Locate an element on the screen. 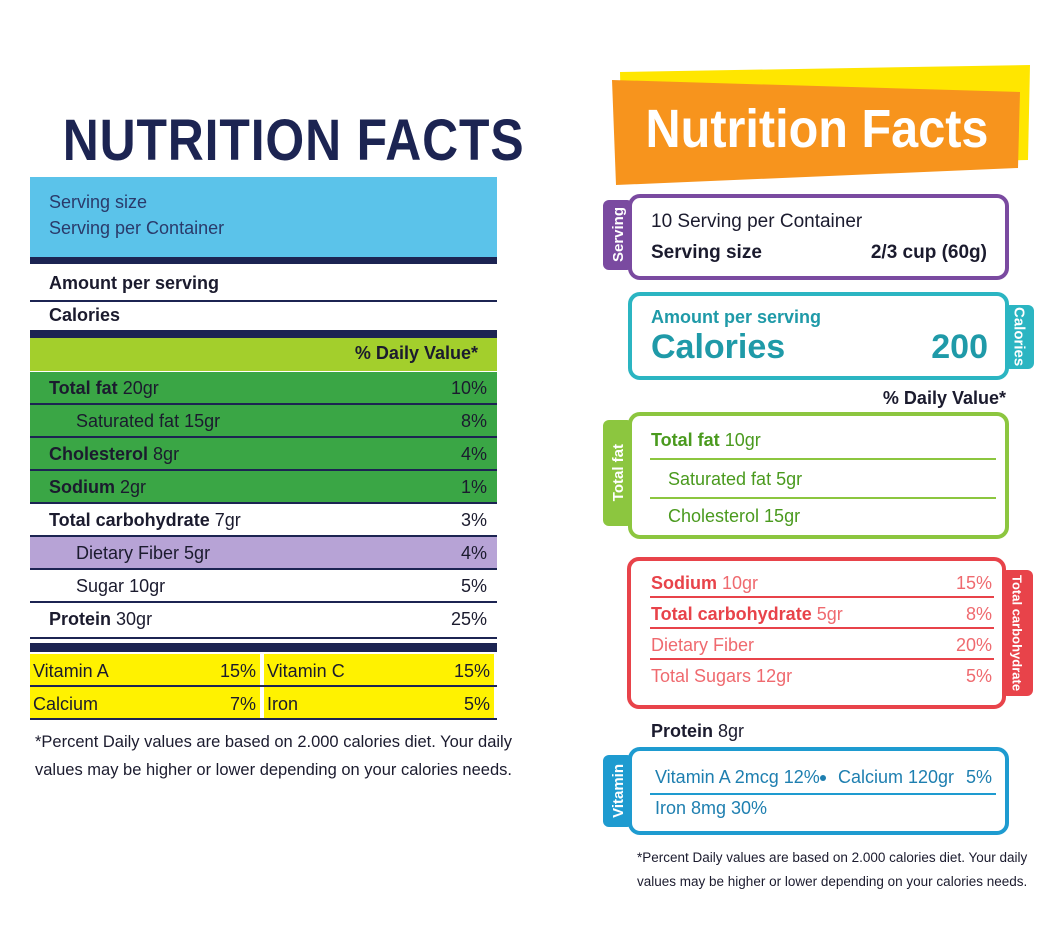 The width and height of the screenshot is (1060, 943). serving-box is located at coordinates (818, 237).